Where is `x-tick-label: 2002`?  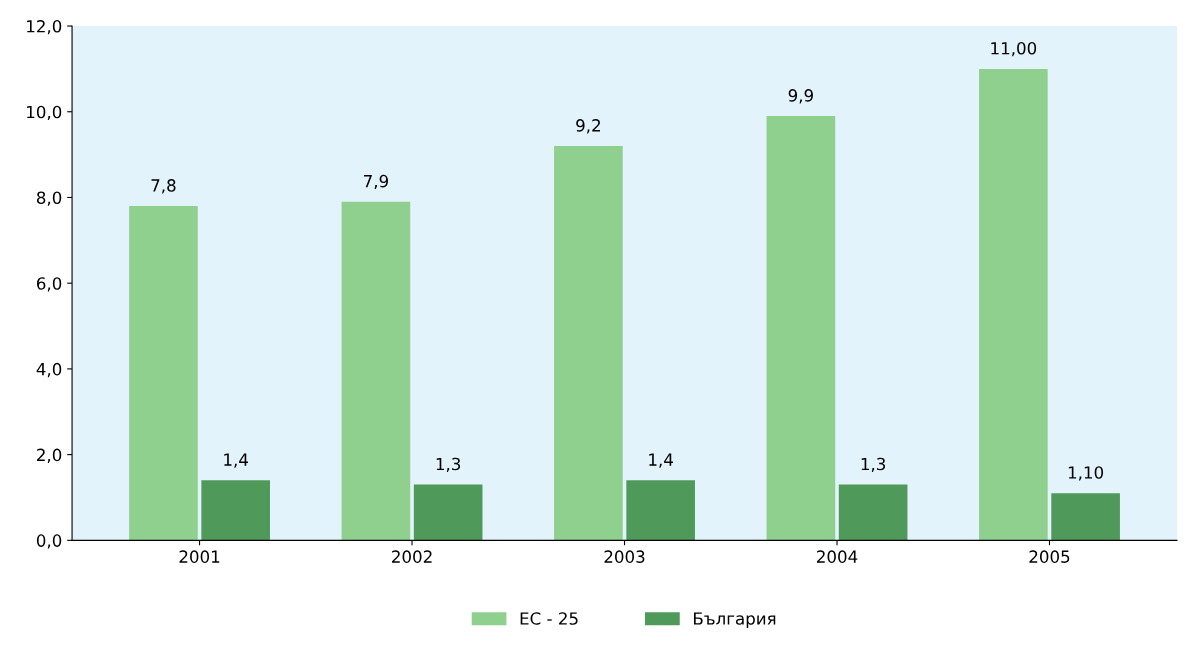
x-tick-label: 2002 is located at coordinates (412, 556).